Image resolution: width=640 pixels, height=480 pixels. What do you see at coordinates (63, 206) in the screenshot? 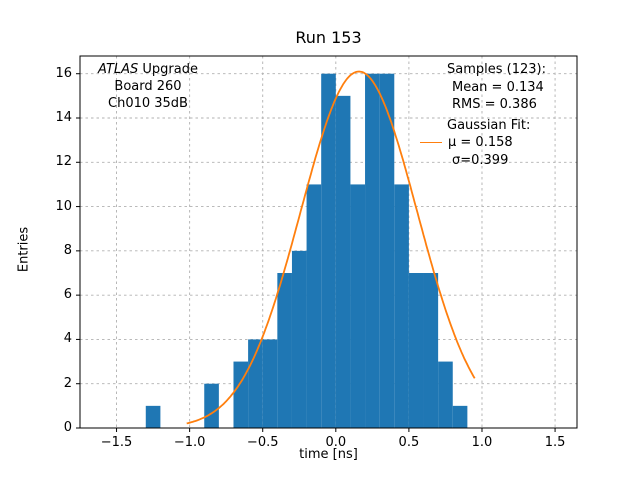
I see `y-tick-label: 10` at bounding box center [63, 206].